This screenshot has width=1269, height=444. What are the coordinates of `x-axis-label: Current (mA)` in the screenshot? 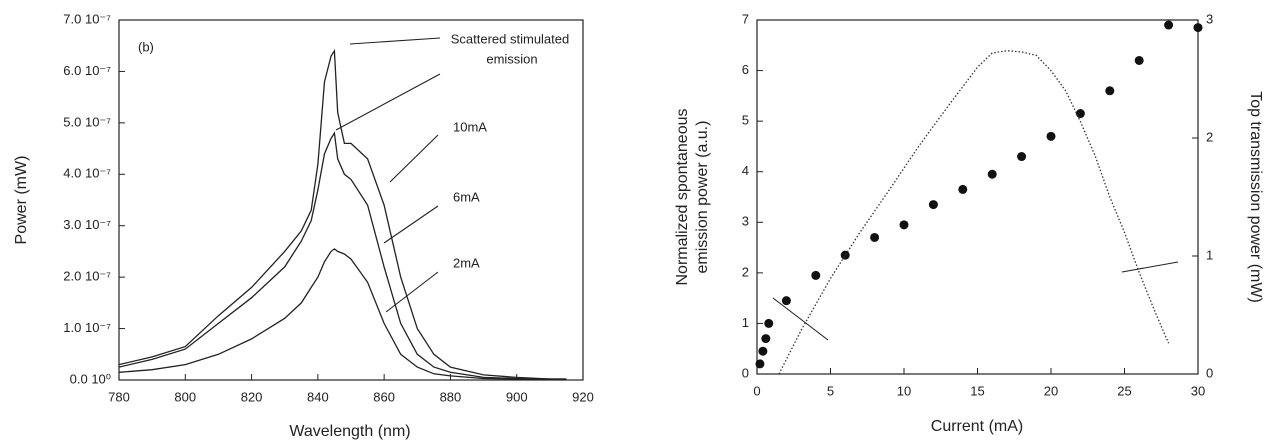 It's located at (977, 426).